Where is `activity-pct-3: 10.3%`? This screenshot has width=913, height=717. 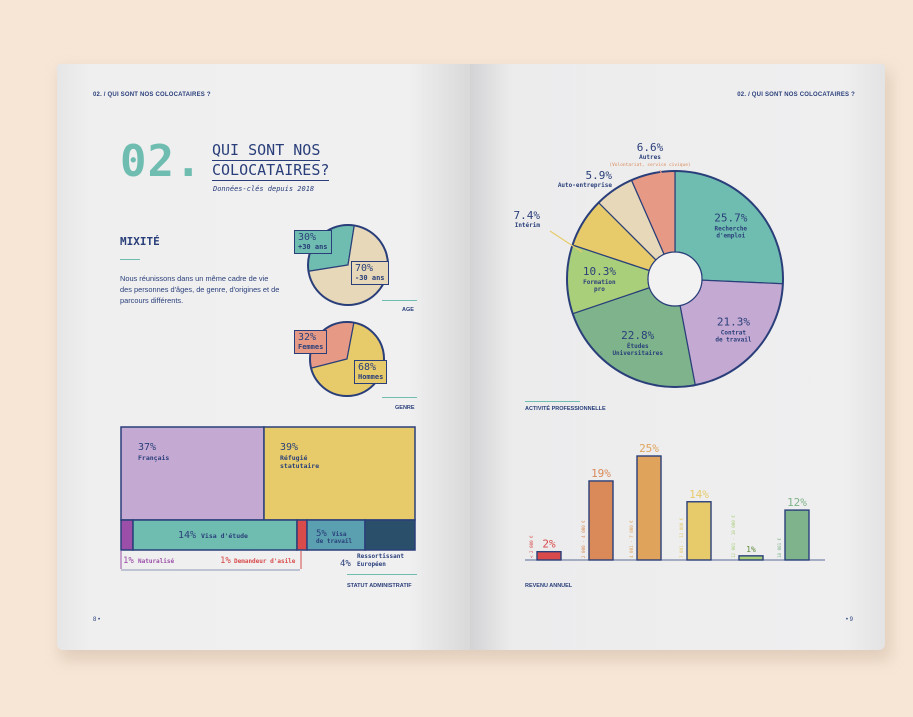
activity-pct-3: 10.3% is located at coordinates (599, 271).